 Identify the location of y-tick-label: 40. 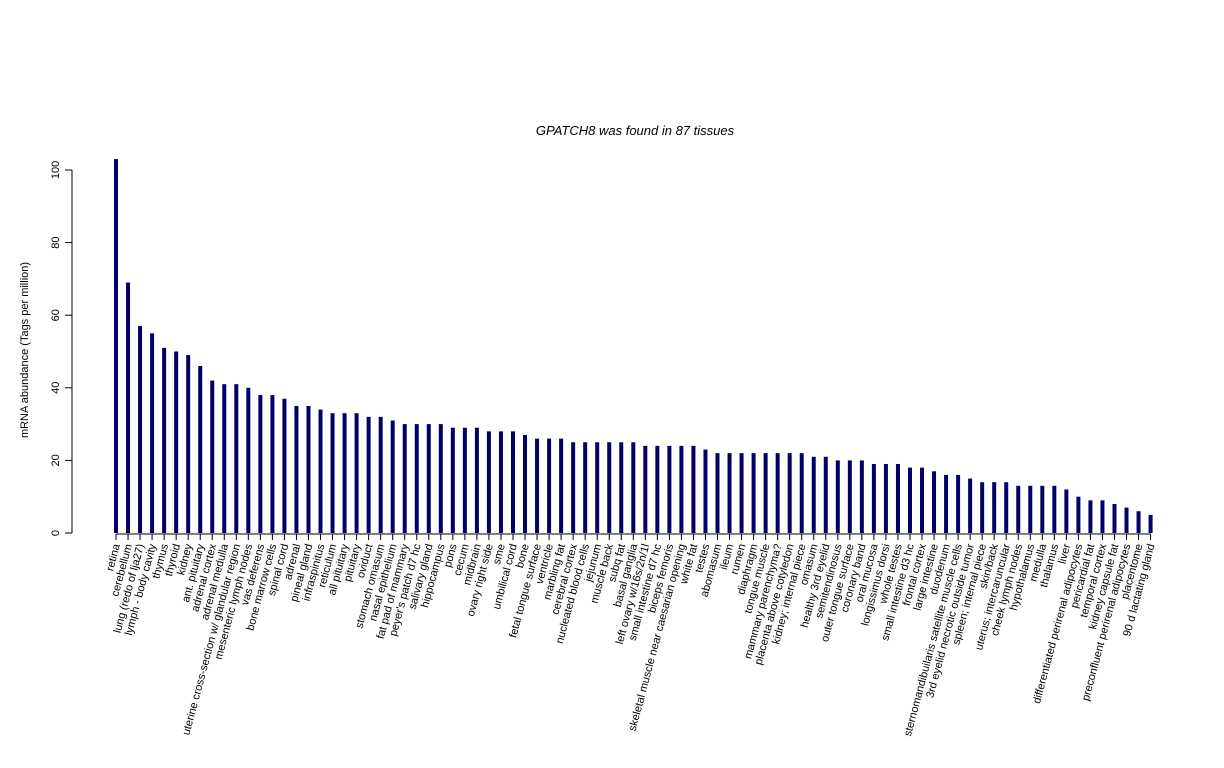
(56, 388).